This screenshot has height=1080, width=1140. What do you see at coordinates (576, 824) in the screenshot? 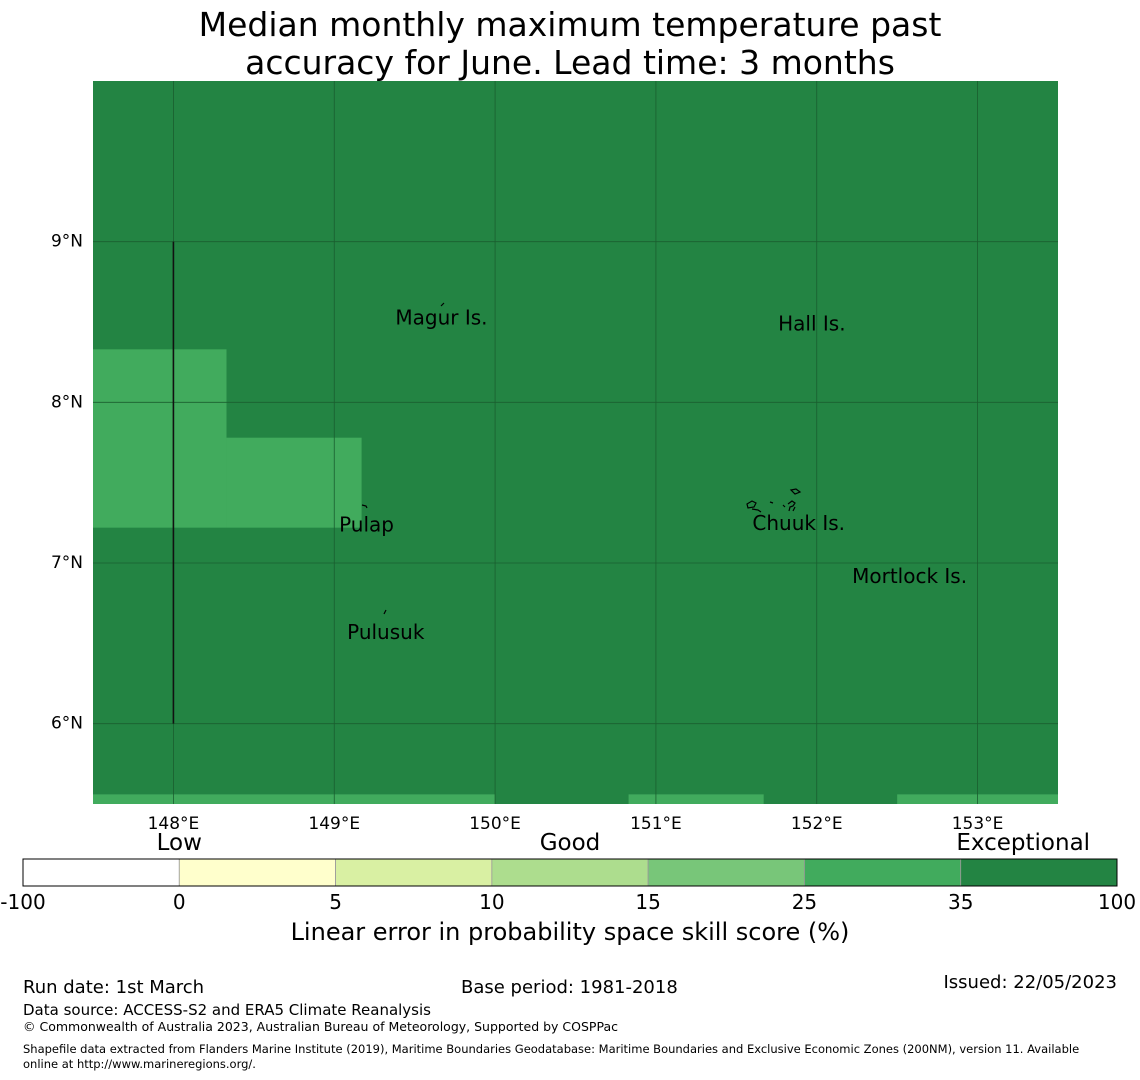
I see `longitude-tick-labels: 148°E 149°E 150°E 151°E 152°E 153°E` at bounding box center [576, 824].